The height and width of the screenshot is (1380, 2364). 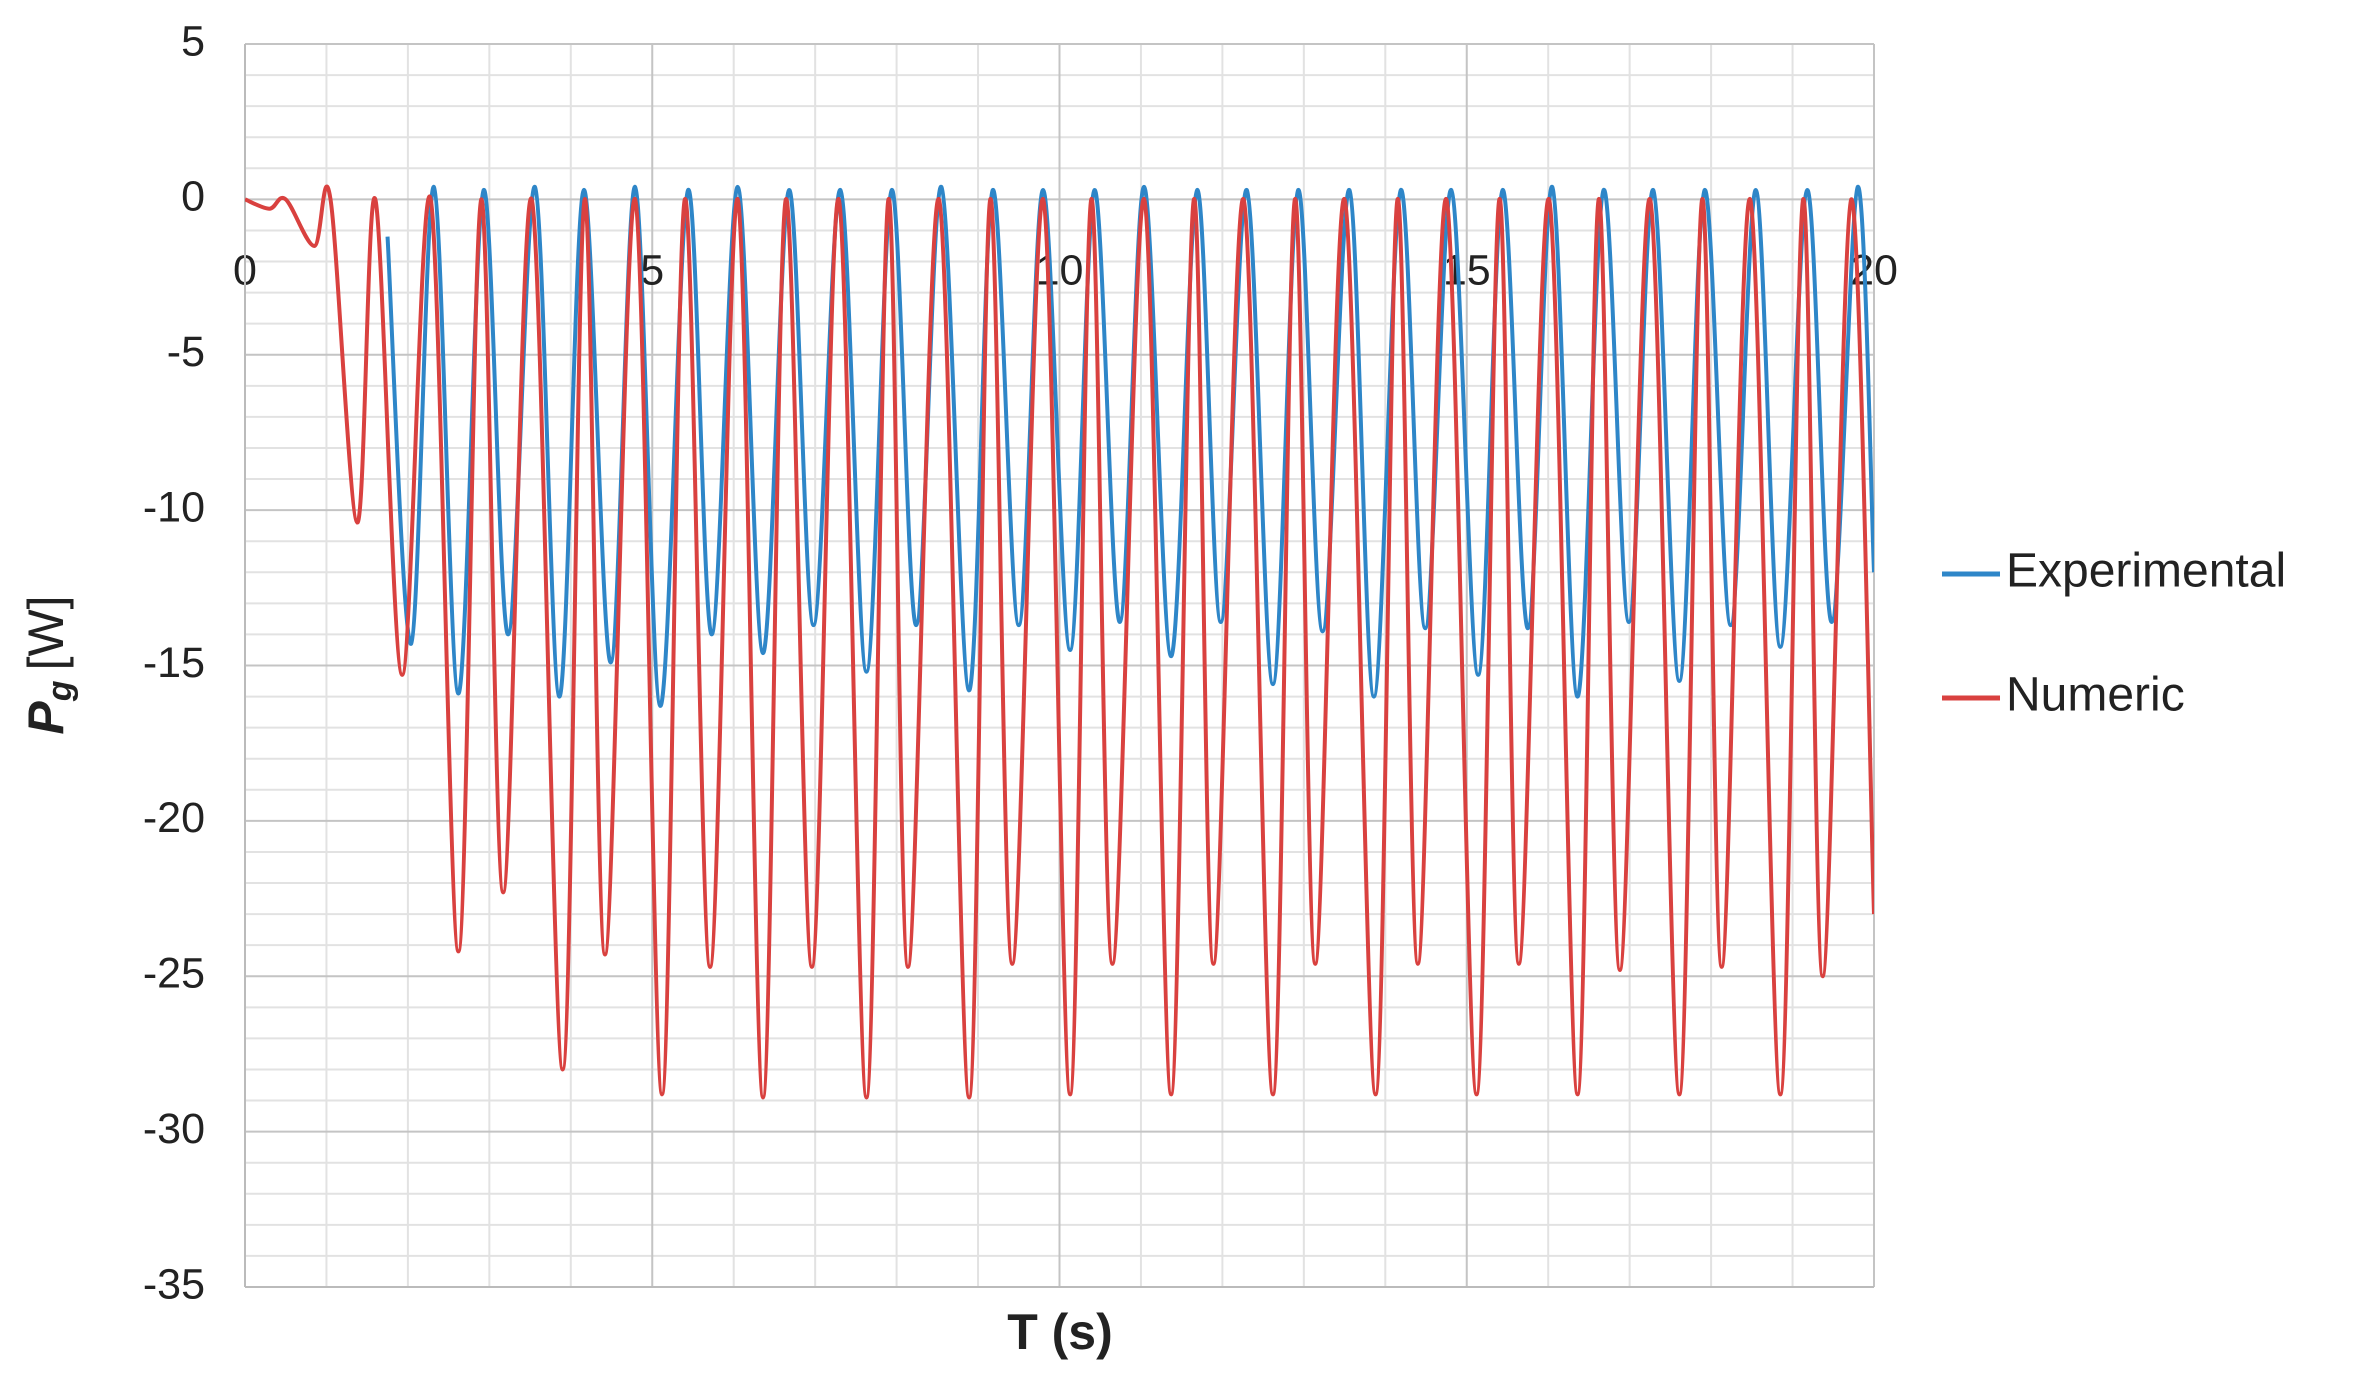 I want to click on y-tick-label: -5, so click(x=186, y=352).